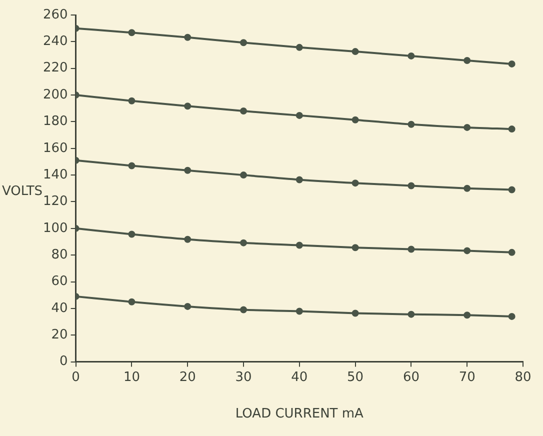  I want to click on x-tick-label: 40, so click(299, 377).